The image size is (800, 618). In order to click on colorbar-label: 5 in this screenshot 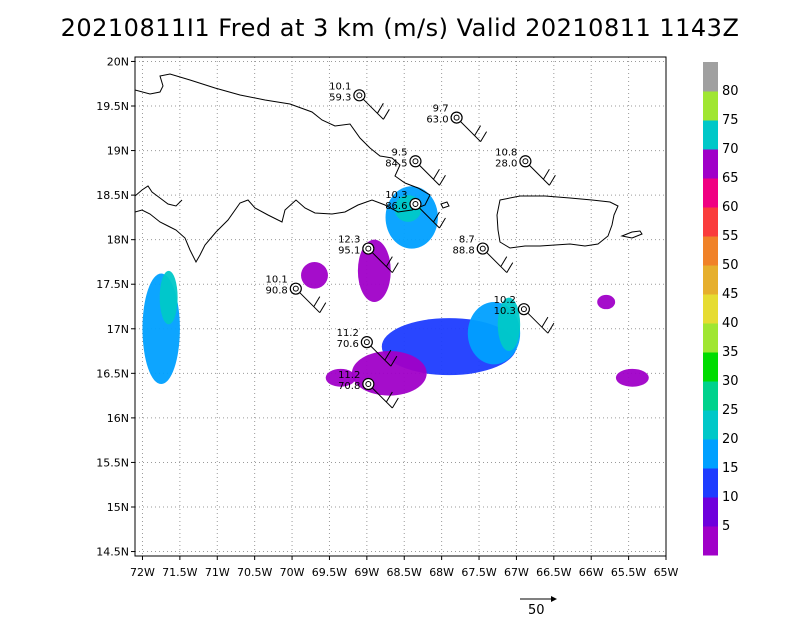, I will do `click(726, 526)`.